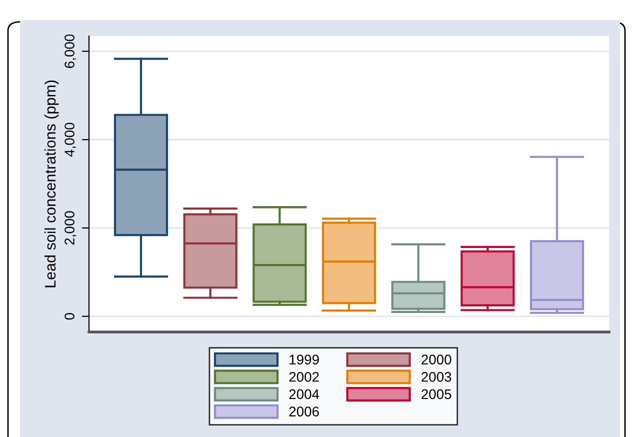 The image size is (633, 437). Describe the element at coordinates (437, 394) in the screenshot. I see `legend-label: 2005` at that location.